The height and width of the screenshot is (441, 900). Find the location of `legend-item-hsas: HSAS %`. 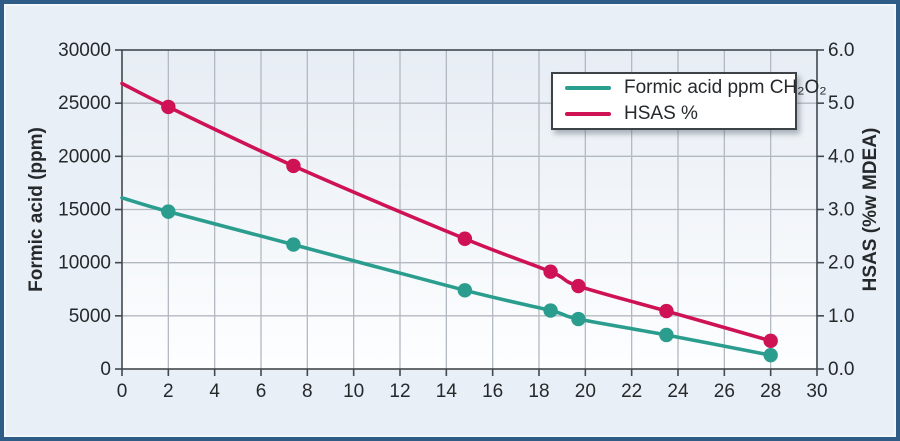

legend-item-hsas: HSAS % is located at coordinates (674, 113).